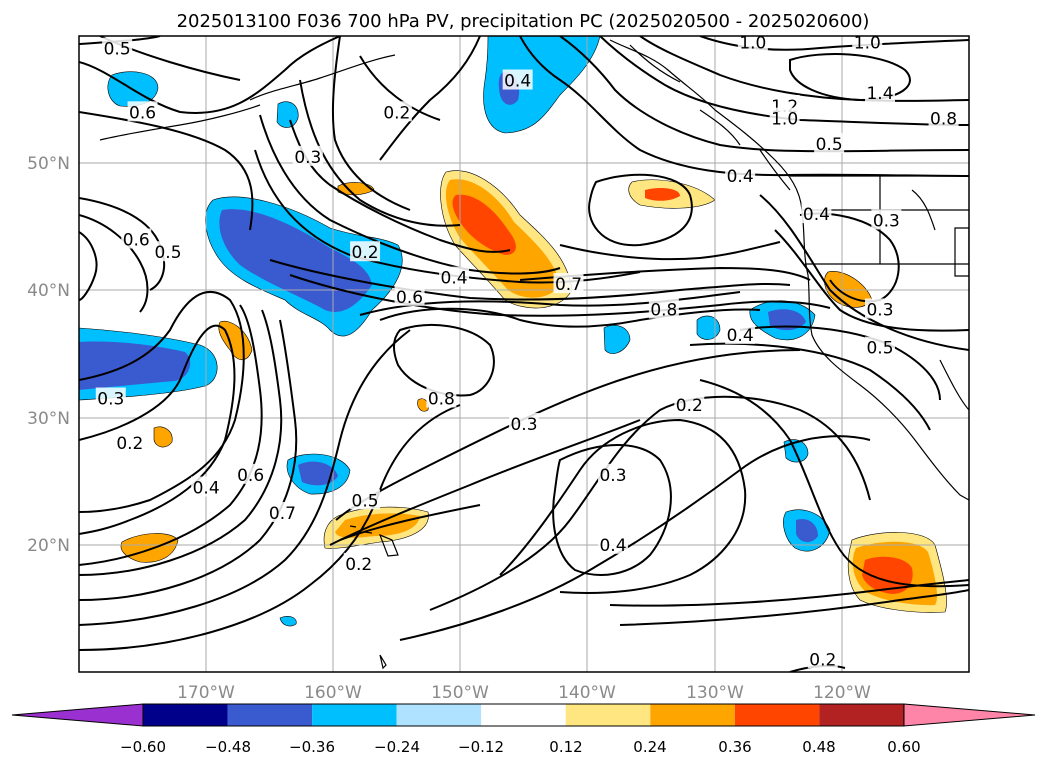 The image size is (1047, 765). I want to click on shade-negative-west-core, so click(135, 365).